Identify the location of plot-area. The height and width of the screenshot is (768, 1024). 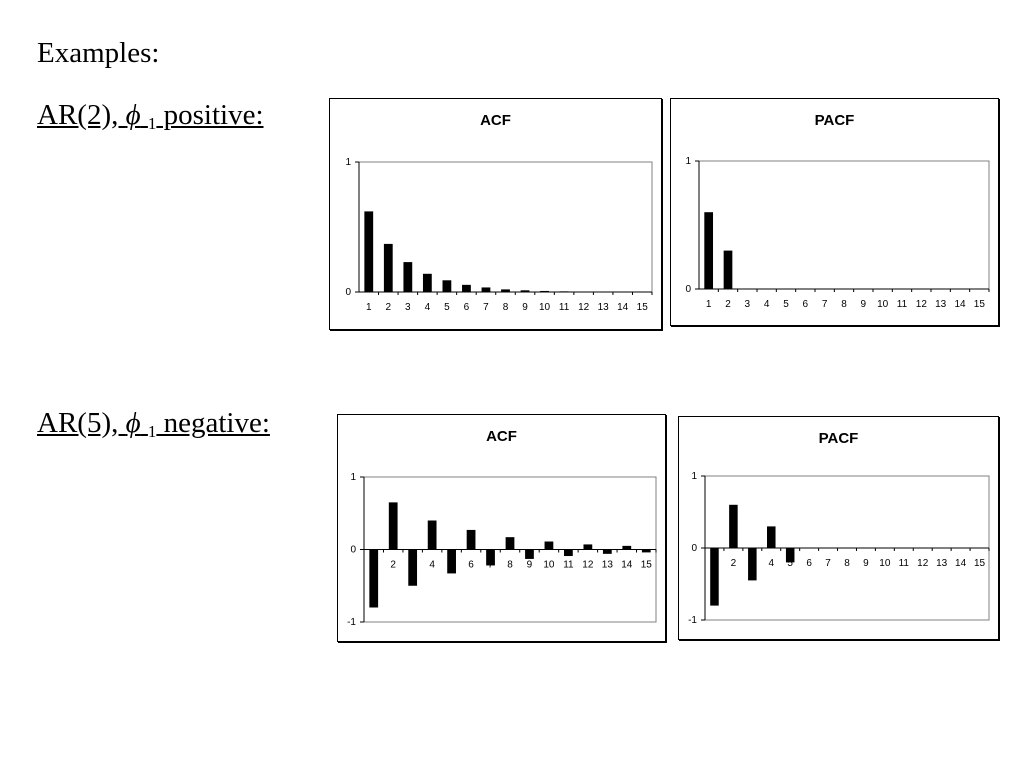
(505, 227).